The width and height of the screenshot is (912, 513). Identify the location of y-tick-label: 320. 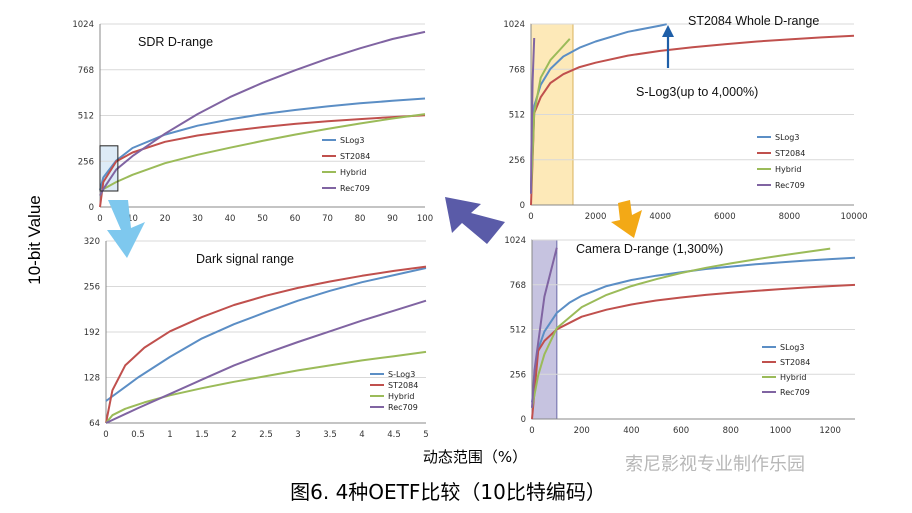
(92, 242).